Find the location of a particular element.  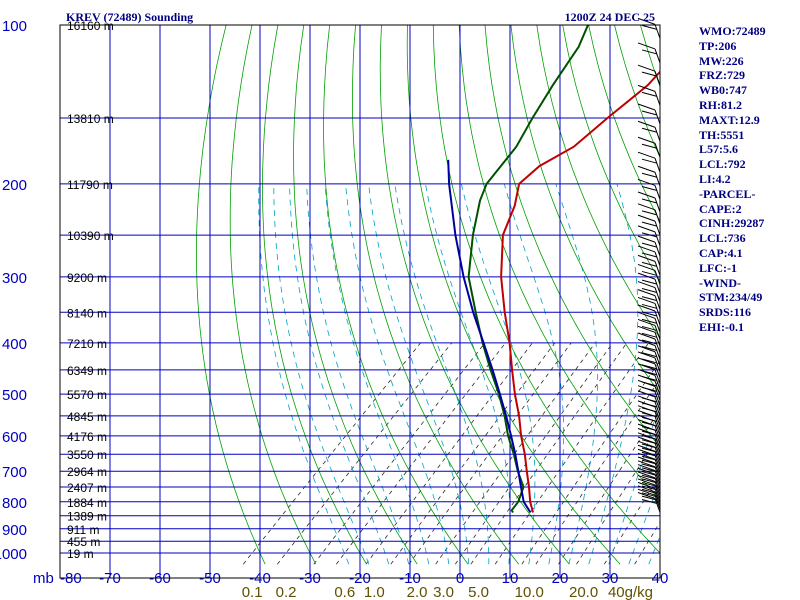

height-label: 16160 m is located at coordinates (90, 26).